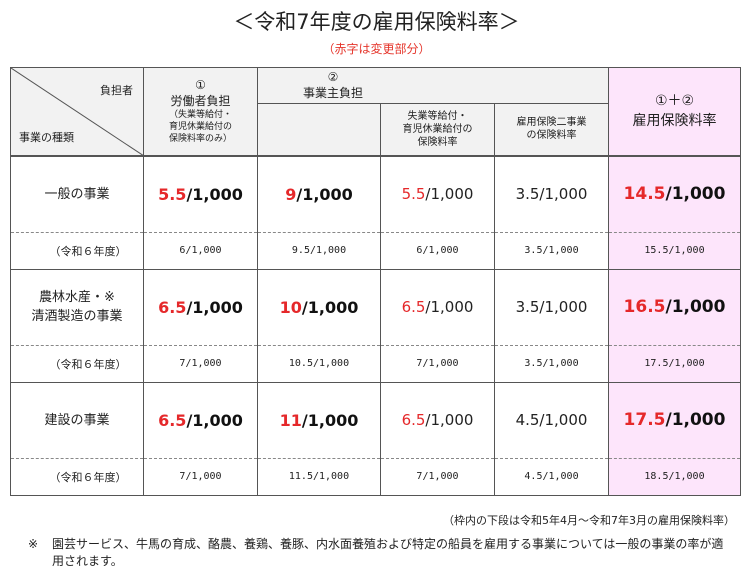 The width and height of the screenshot is (753, 574). Describe the element at coordinates (644, 307) in the screenshot. I see `total-rate-changed: 16.5` at that location.